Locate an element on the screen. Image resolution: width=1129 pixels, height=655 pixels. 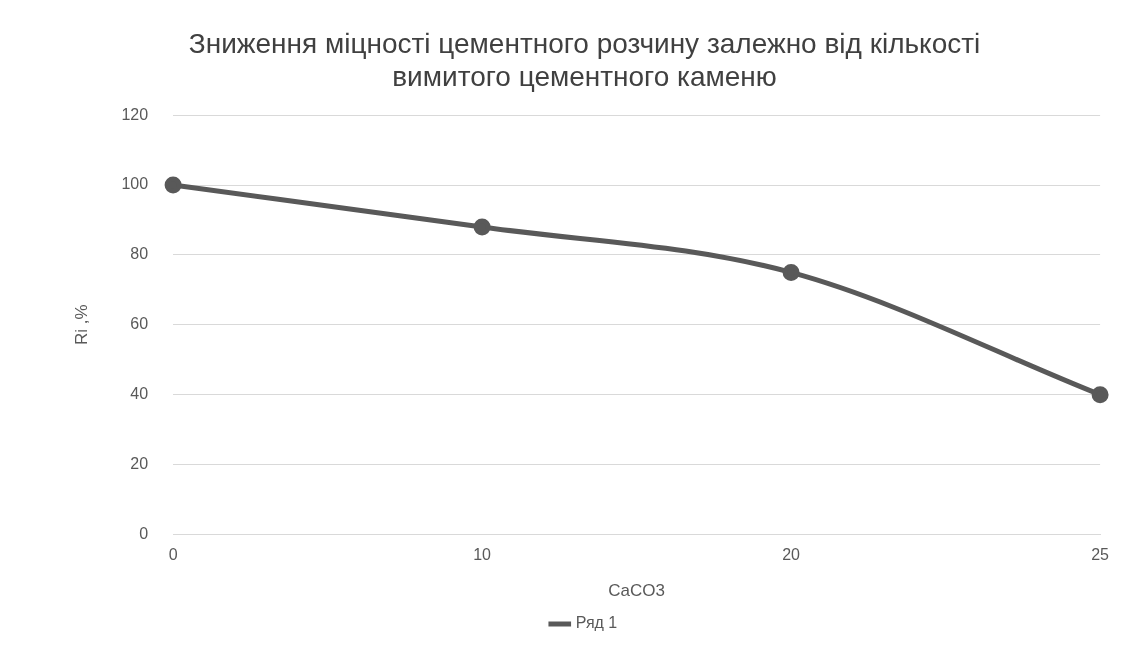
x-tick-label: 10 is located at coordinates (482, 555).